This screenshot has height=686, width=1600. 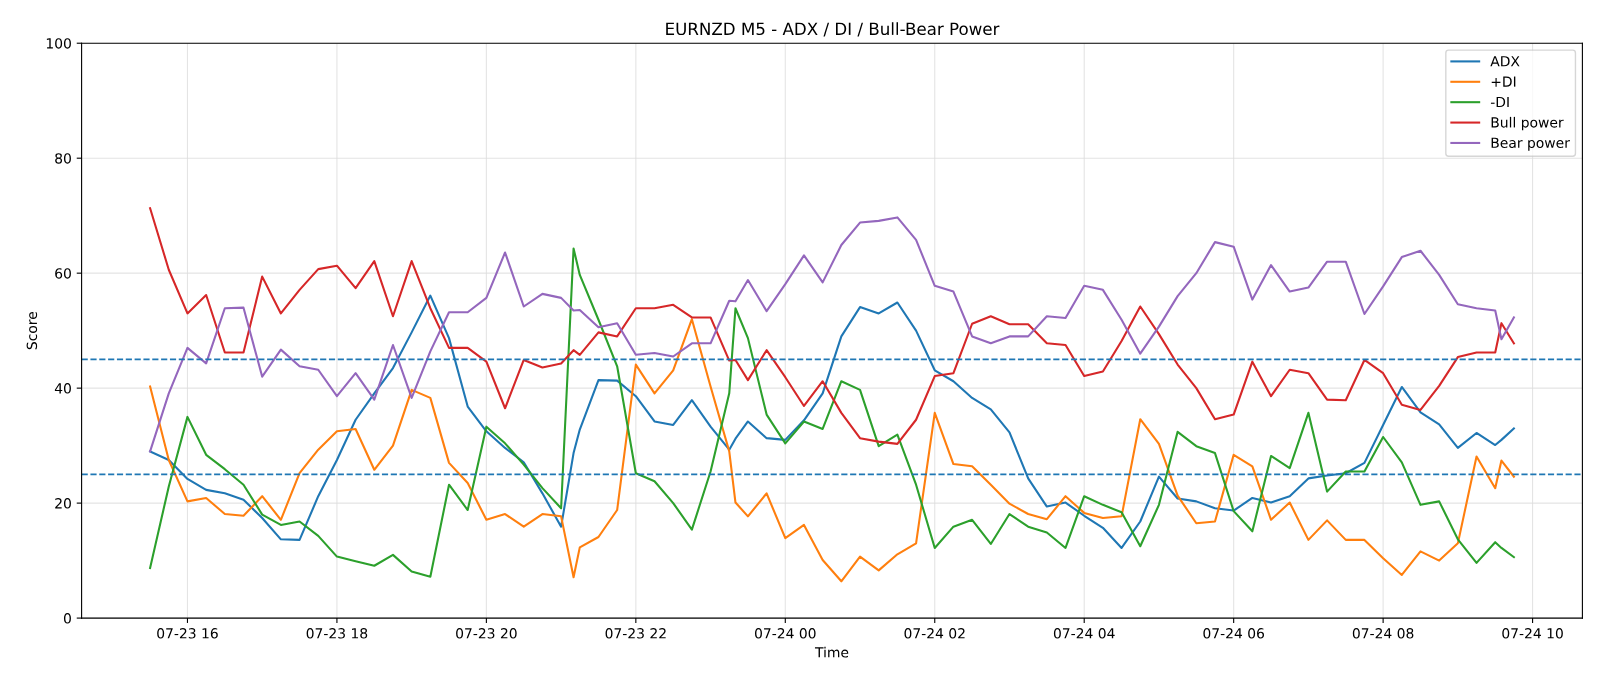 What do you see at coordinates (63, 503) in the screenshot?
I see `y-tick-label: 20` at bounding box center [63, 503].